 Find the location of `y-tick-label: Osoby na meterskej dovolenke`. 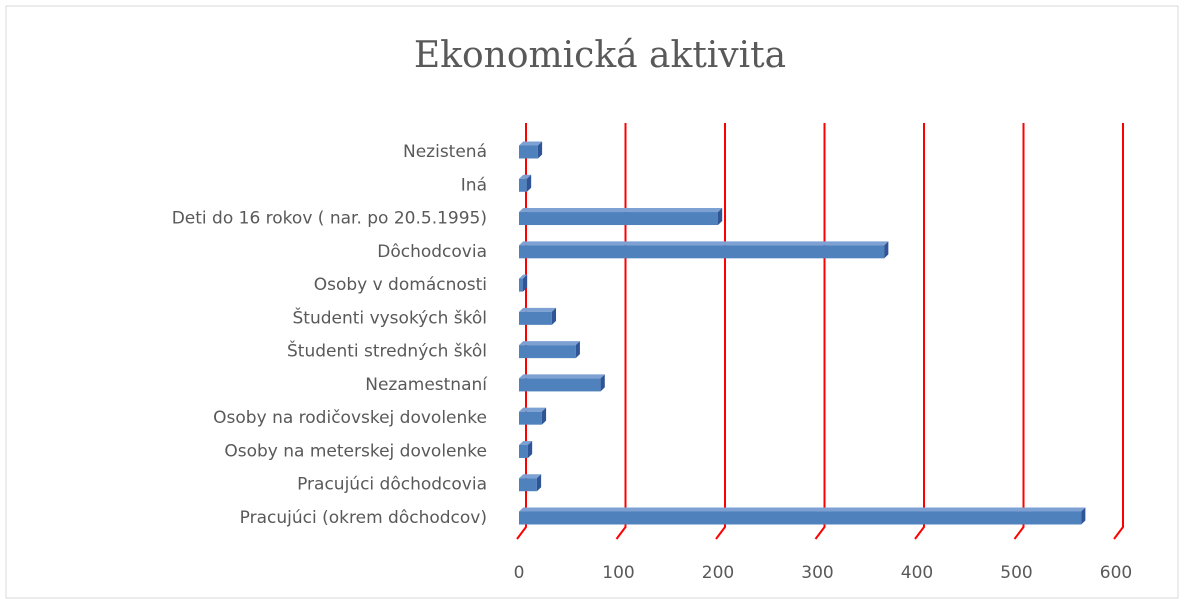

y-tick-label: Osoby na meterskej dovolenke is located at coordinates (355, 451).